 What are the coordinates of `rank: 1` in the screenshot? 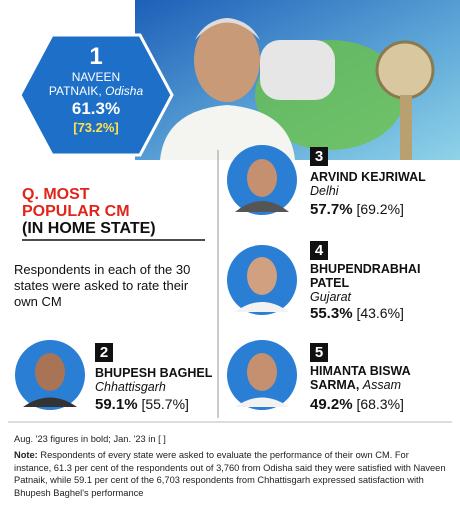 It's located at (96, 56).